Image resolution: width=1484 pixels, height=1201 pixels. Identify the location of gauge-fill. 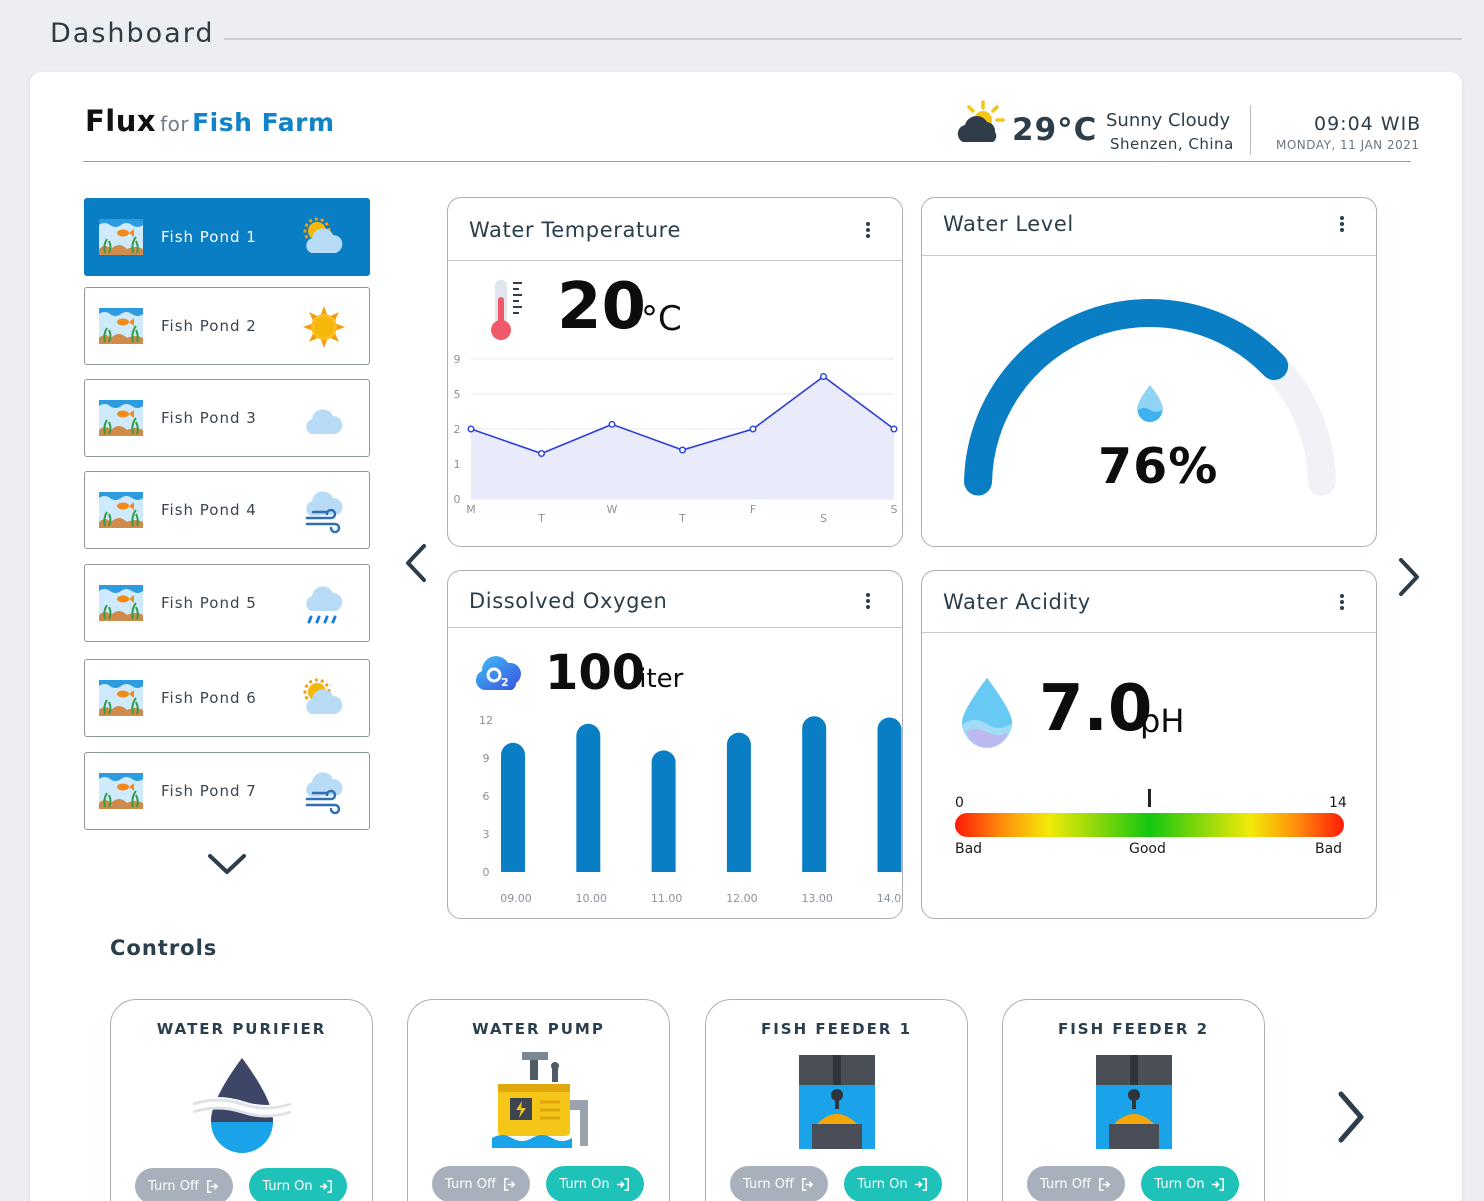
(1126, 397).